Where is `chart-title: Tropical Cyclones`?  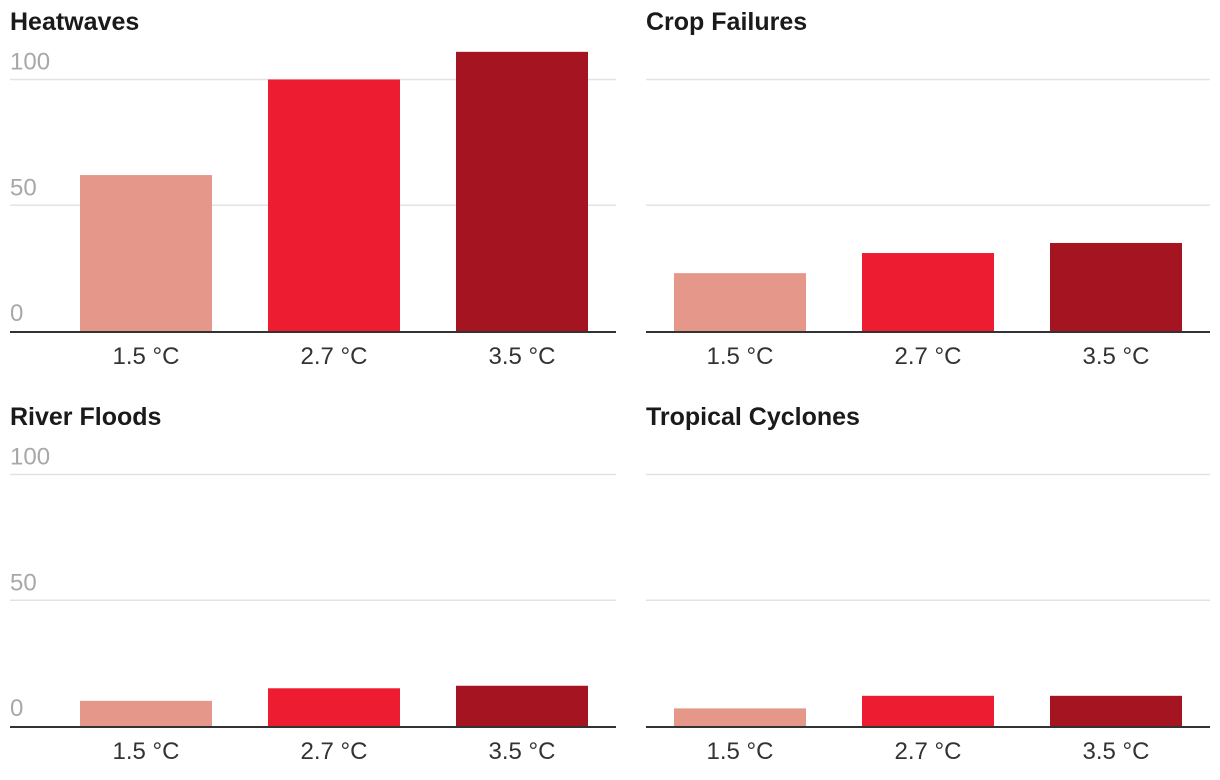 chart-title: Tropical Cyclones is located at coordinates (753, 417).